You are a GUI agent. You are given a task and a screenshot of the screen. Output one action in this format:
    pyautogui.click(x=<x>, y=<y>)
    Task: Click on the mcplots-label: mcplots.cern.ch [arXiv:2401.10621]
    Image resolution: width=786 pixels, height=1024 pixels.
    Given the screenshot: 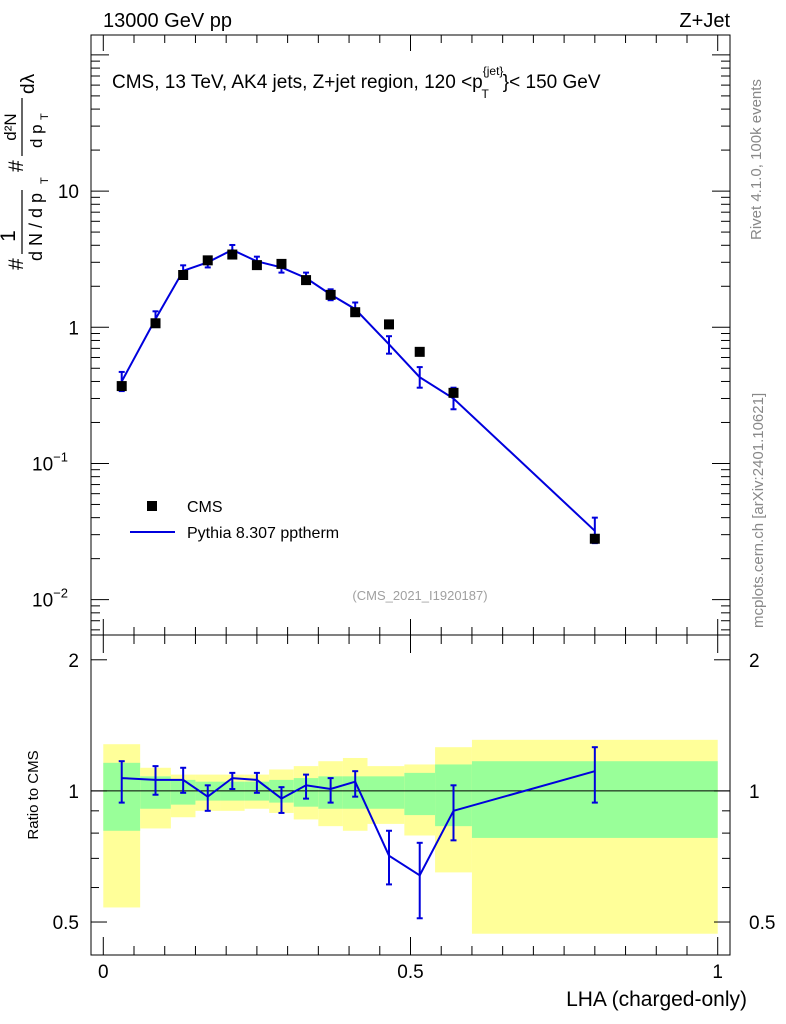 What is the action you would take?
    pyautogui.click(x=758, y=510)
    